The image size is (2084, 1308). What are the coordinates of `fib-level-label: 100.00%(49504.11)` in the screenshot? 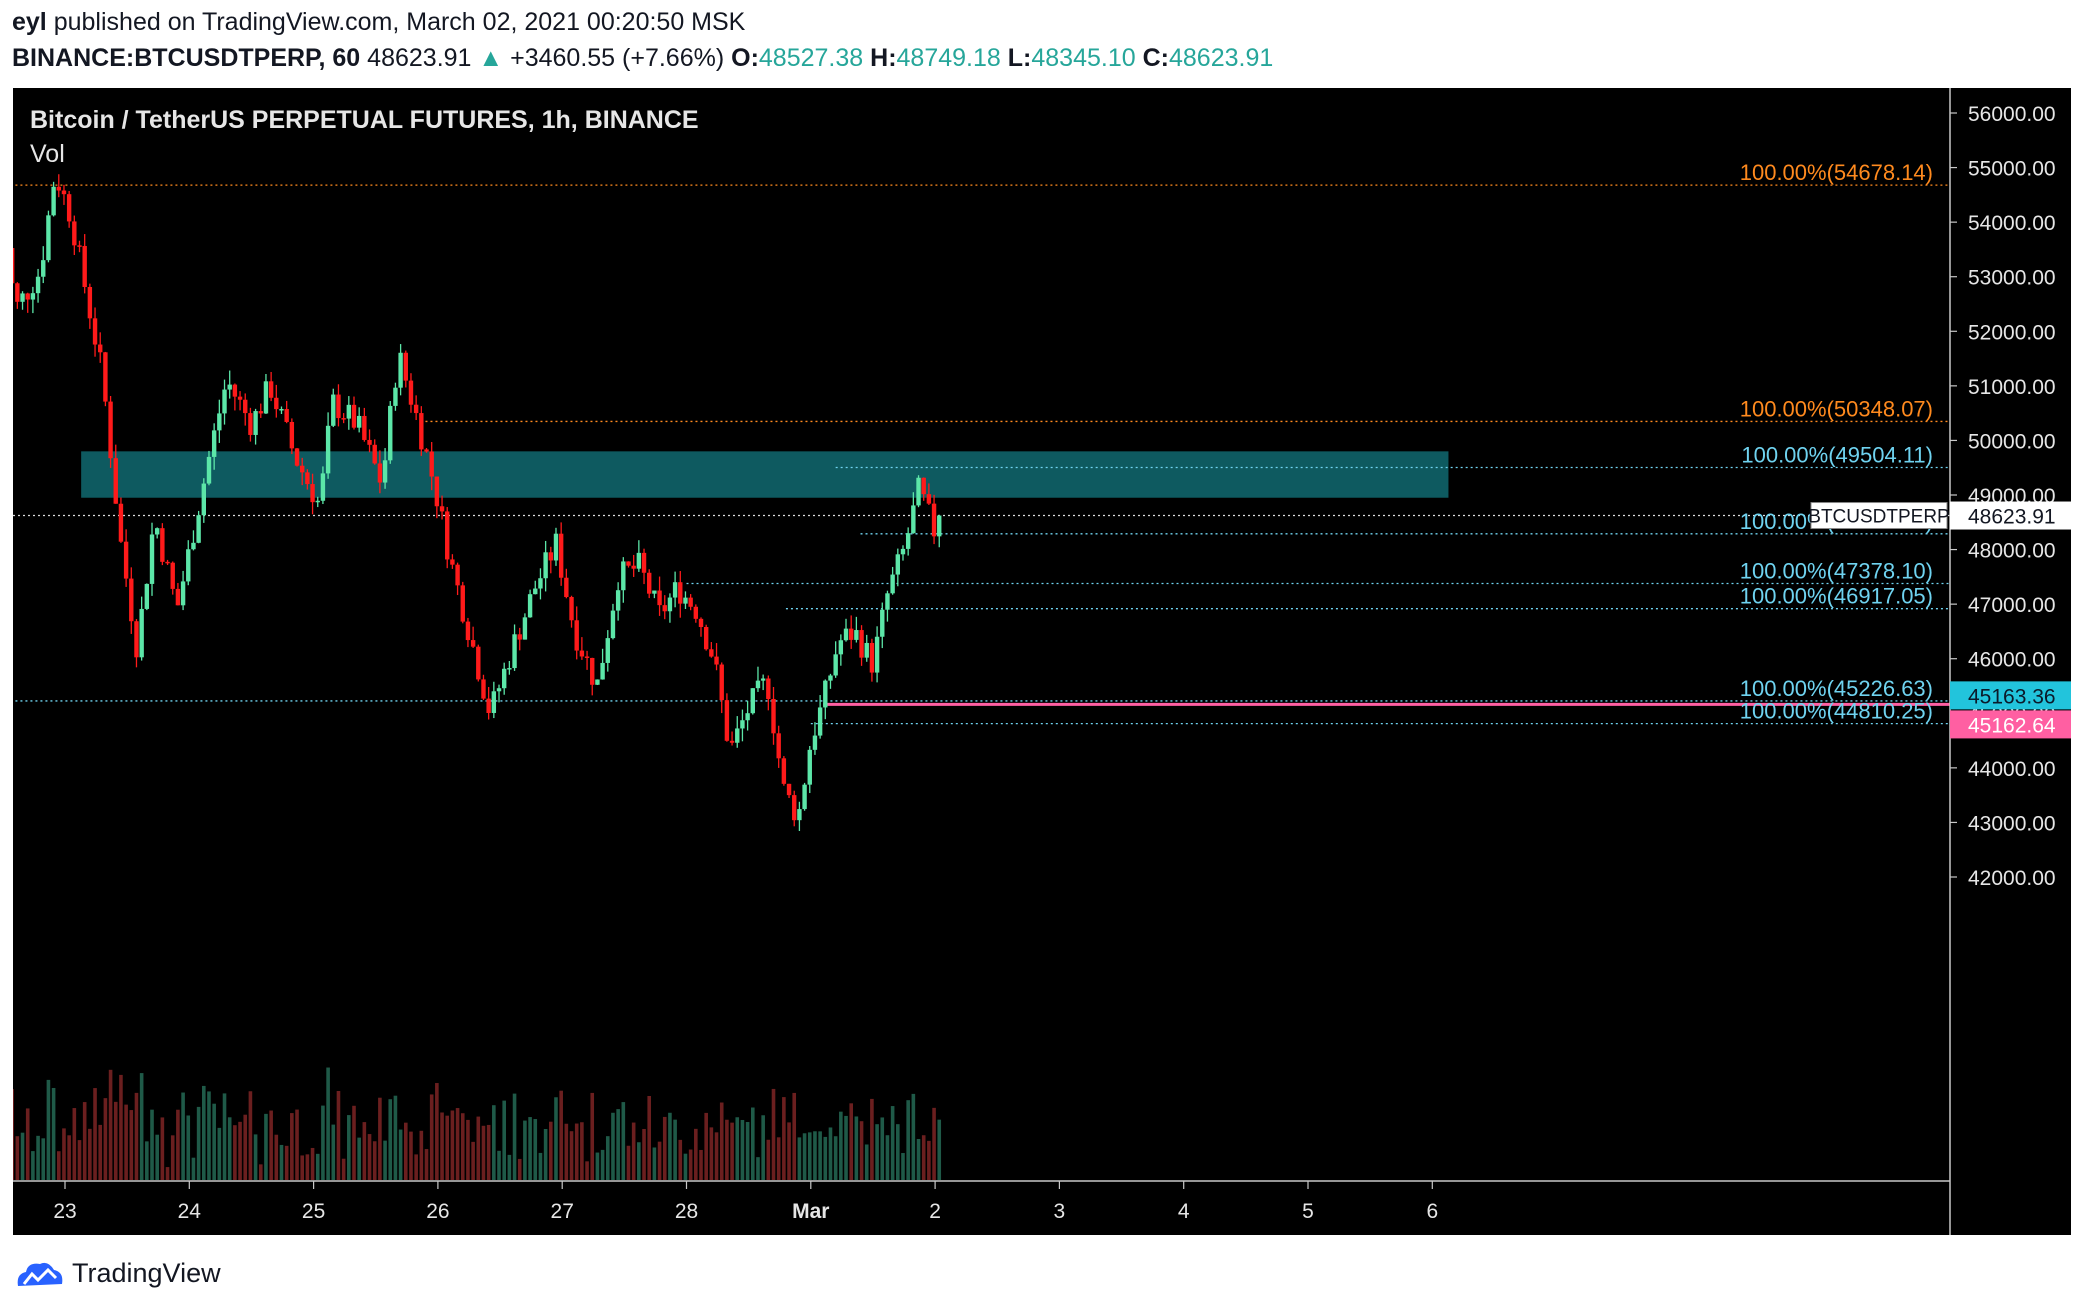 It's located at (1837, 454).